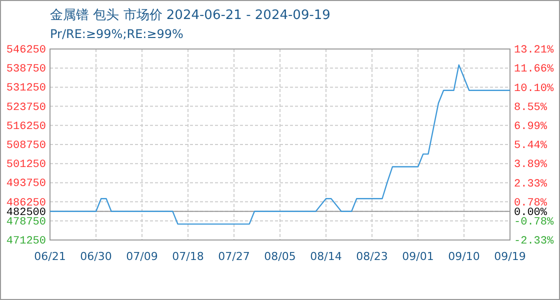 The height and width of the screenshot is (300, 560). What do you see at coordinates (190, 15) in the screenshot?
I see `chart-title: 金属镨 包头 市场价 2024-06-21 - 2024-09-19` at bounding box center [190, 15].